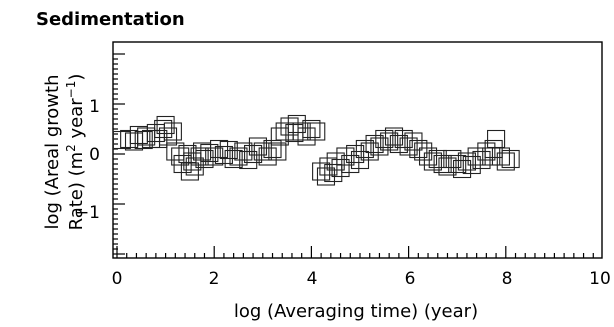 The width and height of the screenshot is (614, 327). I want to click on x-tick-labels: 0 2 4 6 8 10, so click(361, 279).